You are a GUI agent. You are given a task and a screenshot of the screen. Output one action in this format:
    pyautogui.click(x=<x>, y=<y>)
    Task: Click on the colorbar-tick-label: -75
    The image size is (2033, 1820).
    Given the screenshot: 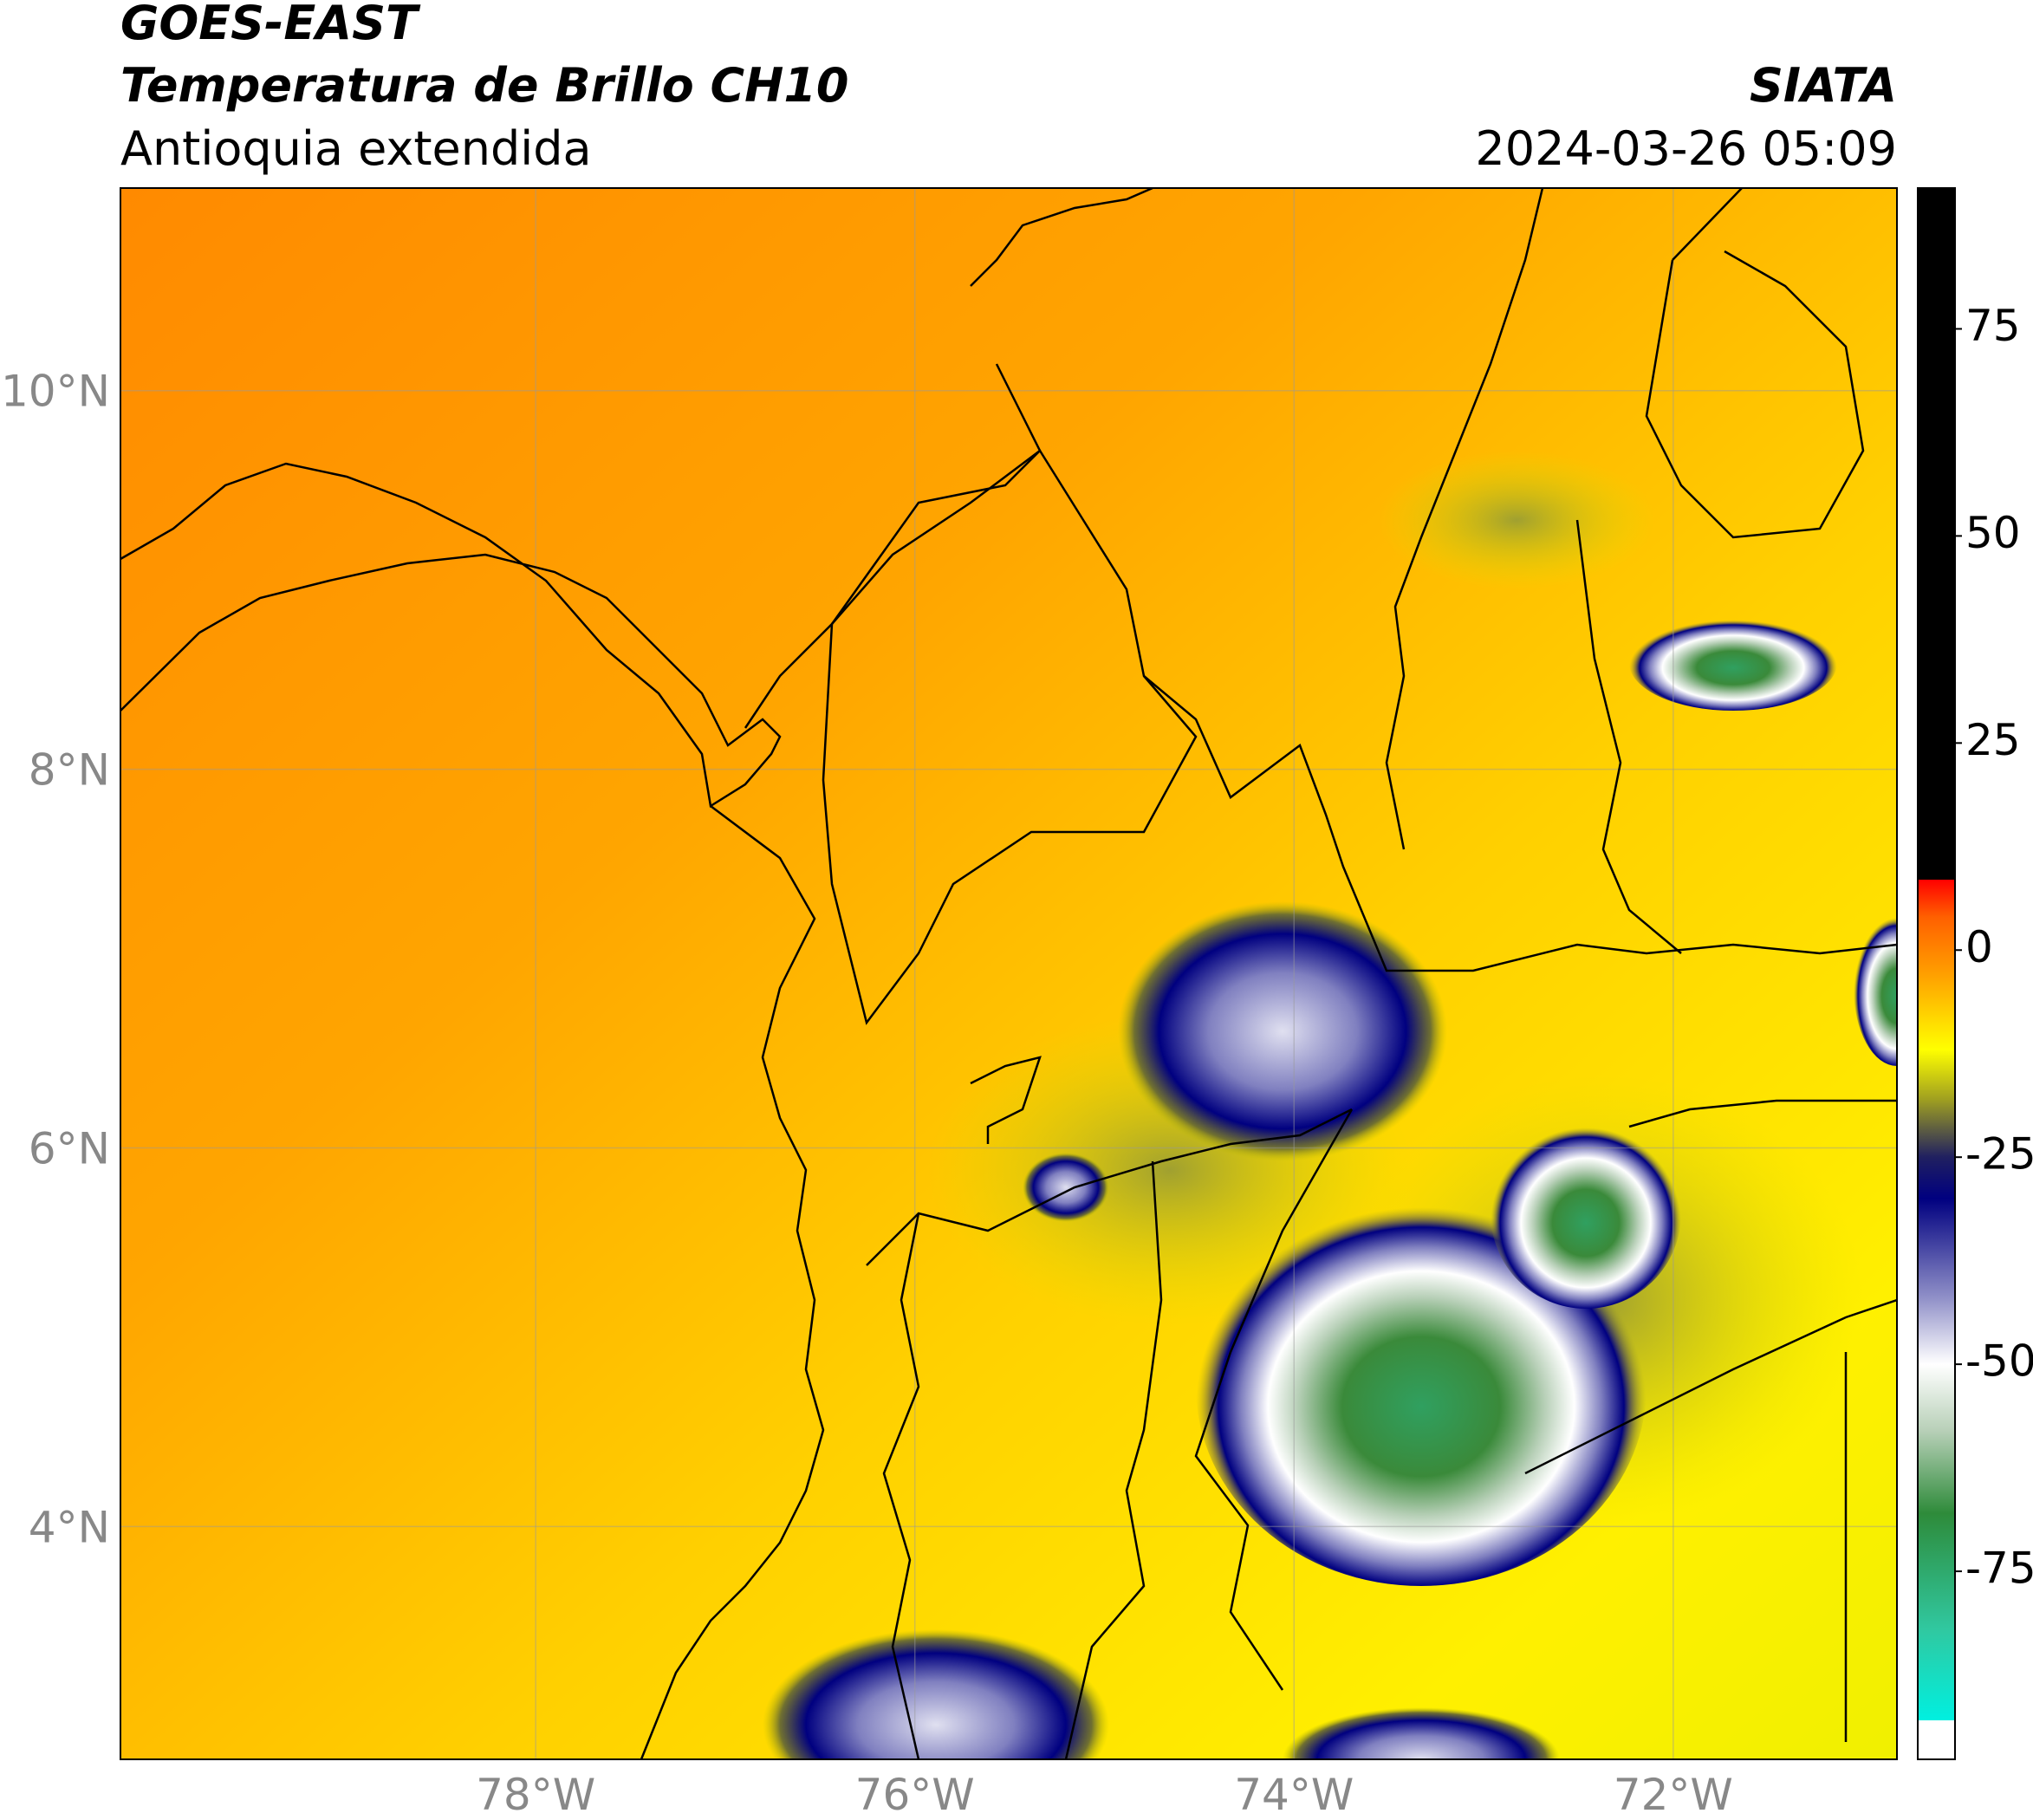 What is the action you would take?
    pyautogui.click(x=1999, y=1569)
    